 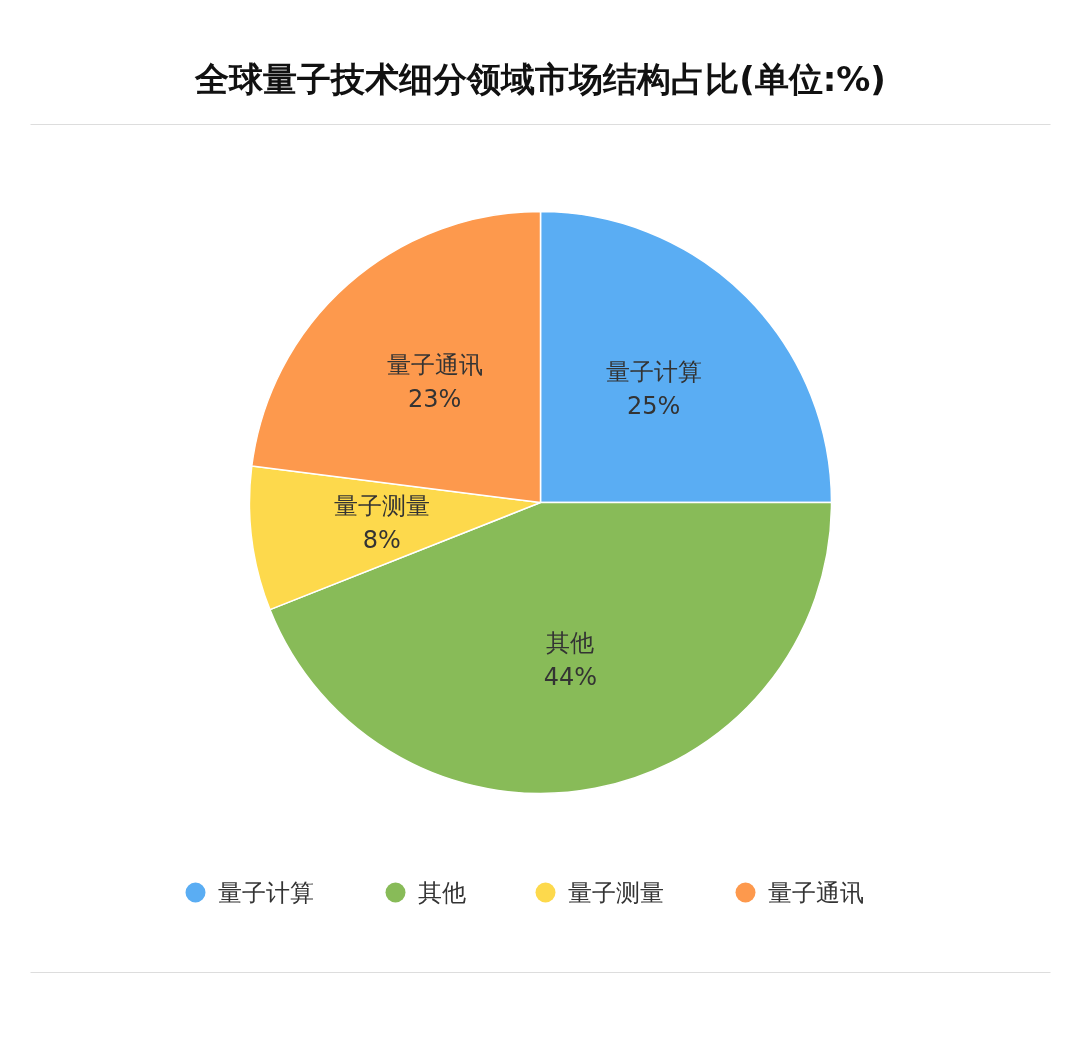 What do you see at coordinates (434, 365) in the screenshot?
I see `slice-label: 量子通讯` at bounding box center [434, 365].